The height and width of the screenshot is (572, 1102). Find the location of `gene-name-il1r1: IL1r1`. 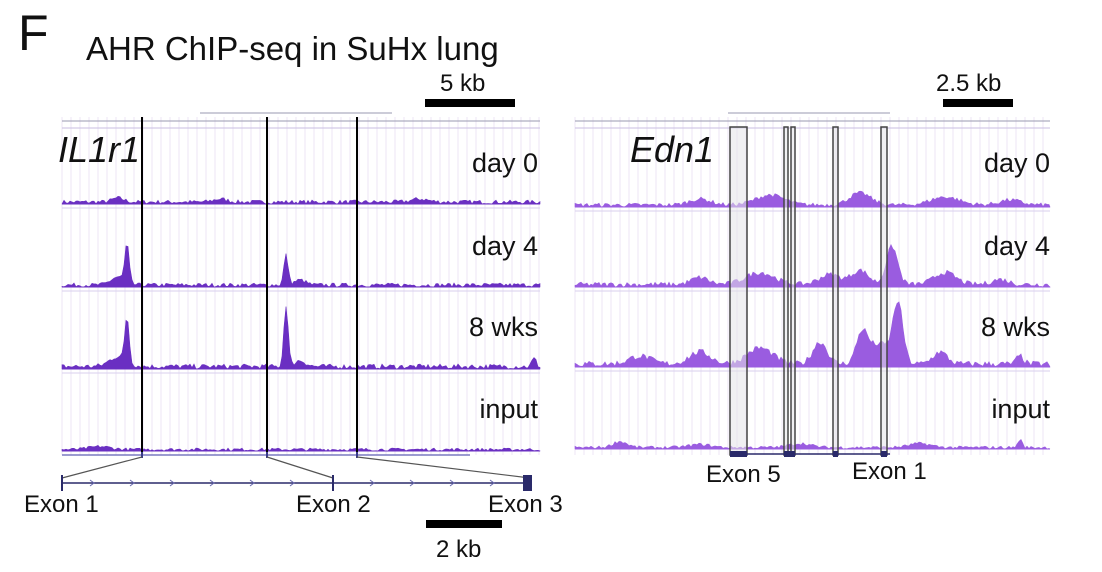

gene-name-il1r1: IL1r1 is located at coordinates (99, 149).